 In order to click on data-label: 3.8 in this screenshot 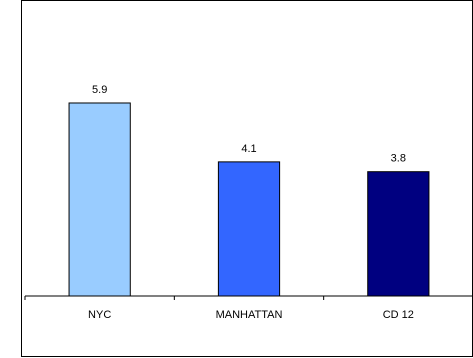, I will do `click(398, 159)`.